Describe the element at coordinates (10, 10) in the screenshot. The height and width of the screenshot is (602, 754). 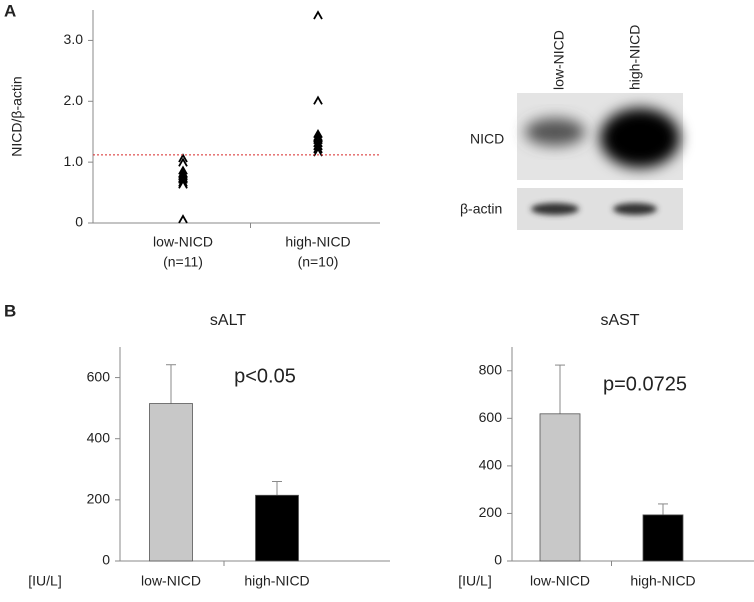
I see `panel-label: A` at that location.